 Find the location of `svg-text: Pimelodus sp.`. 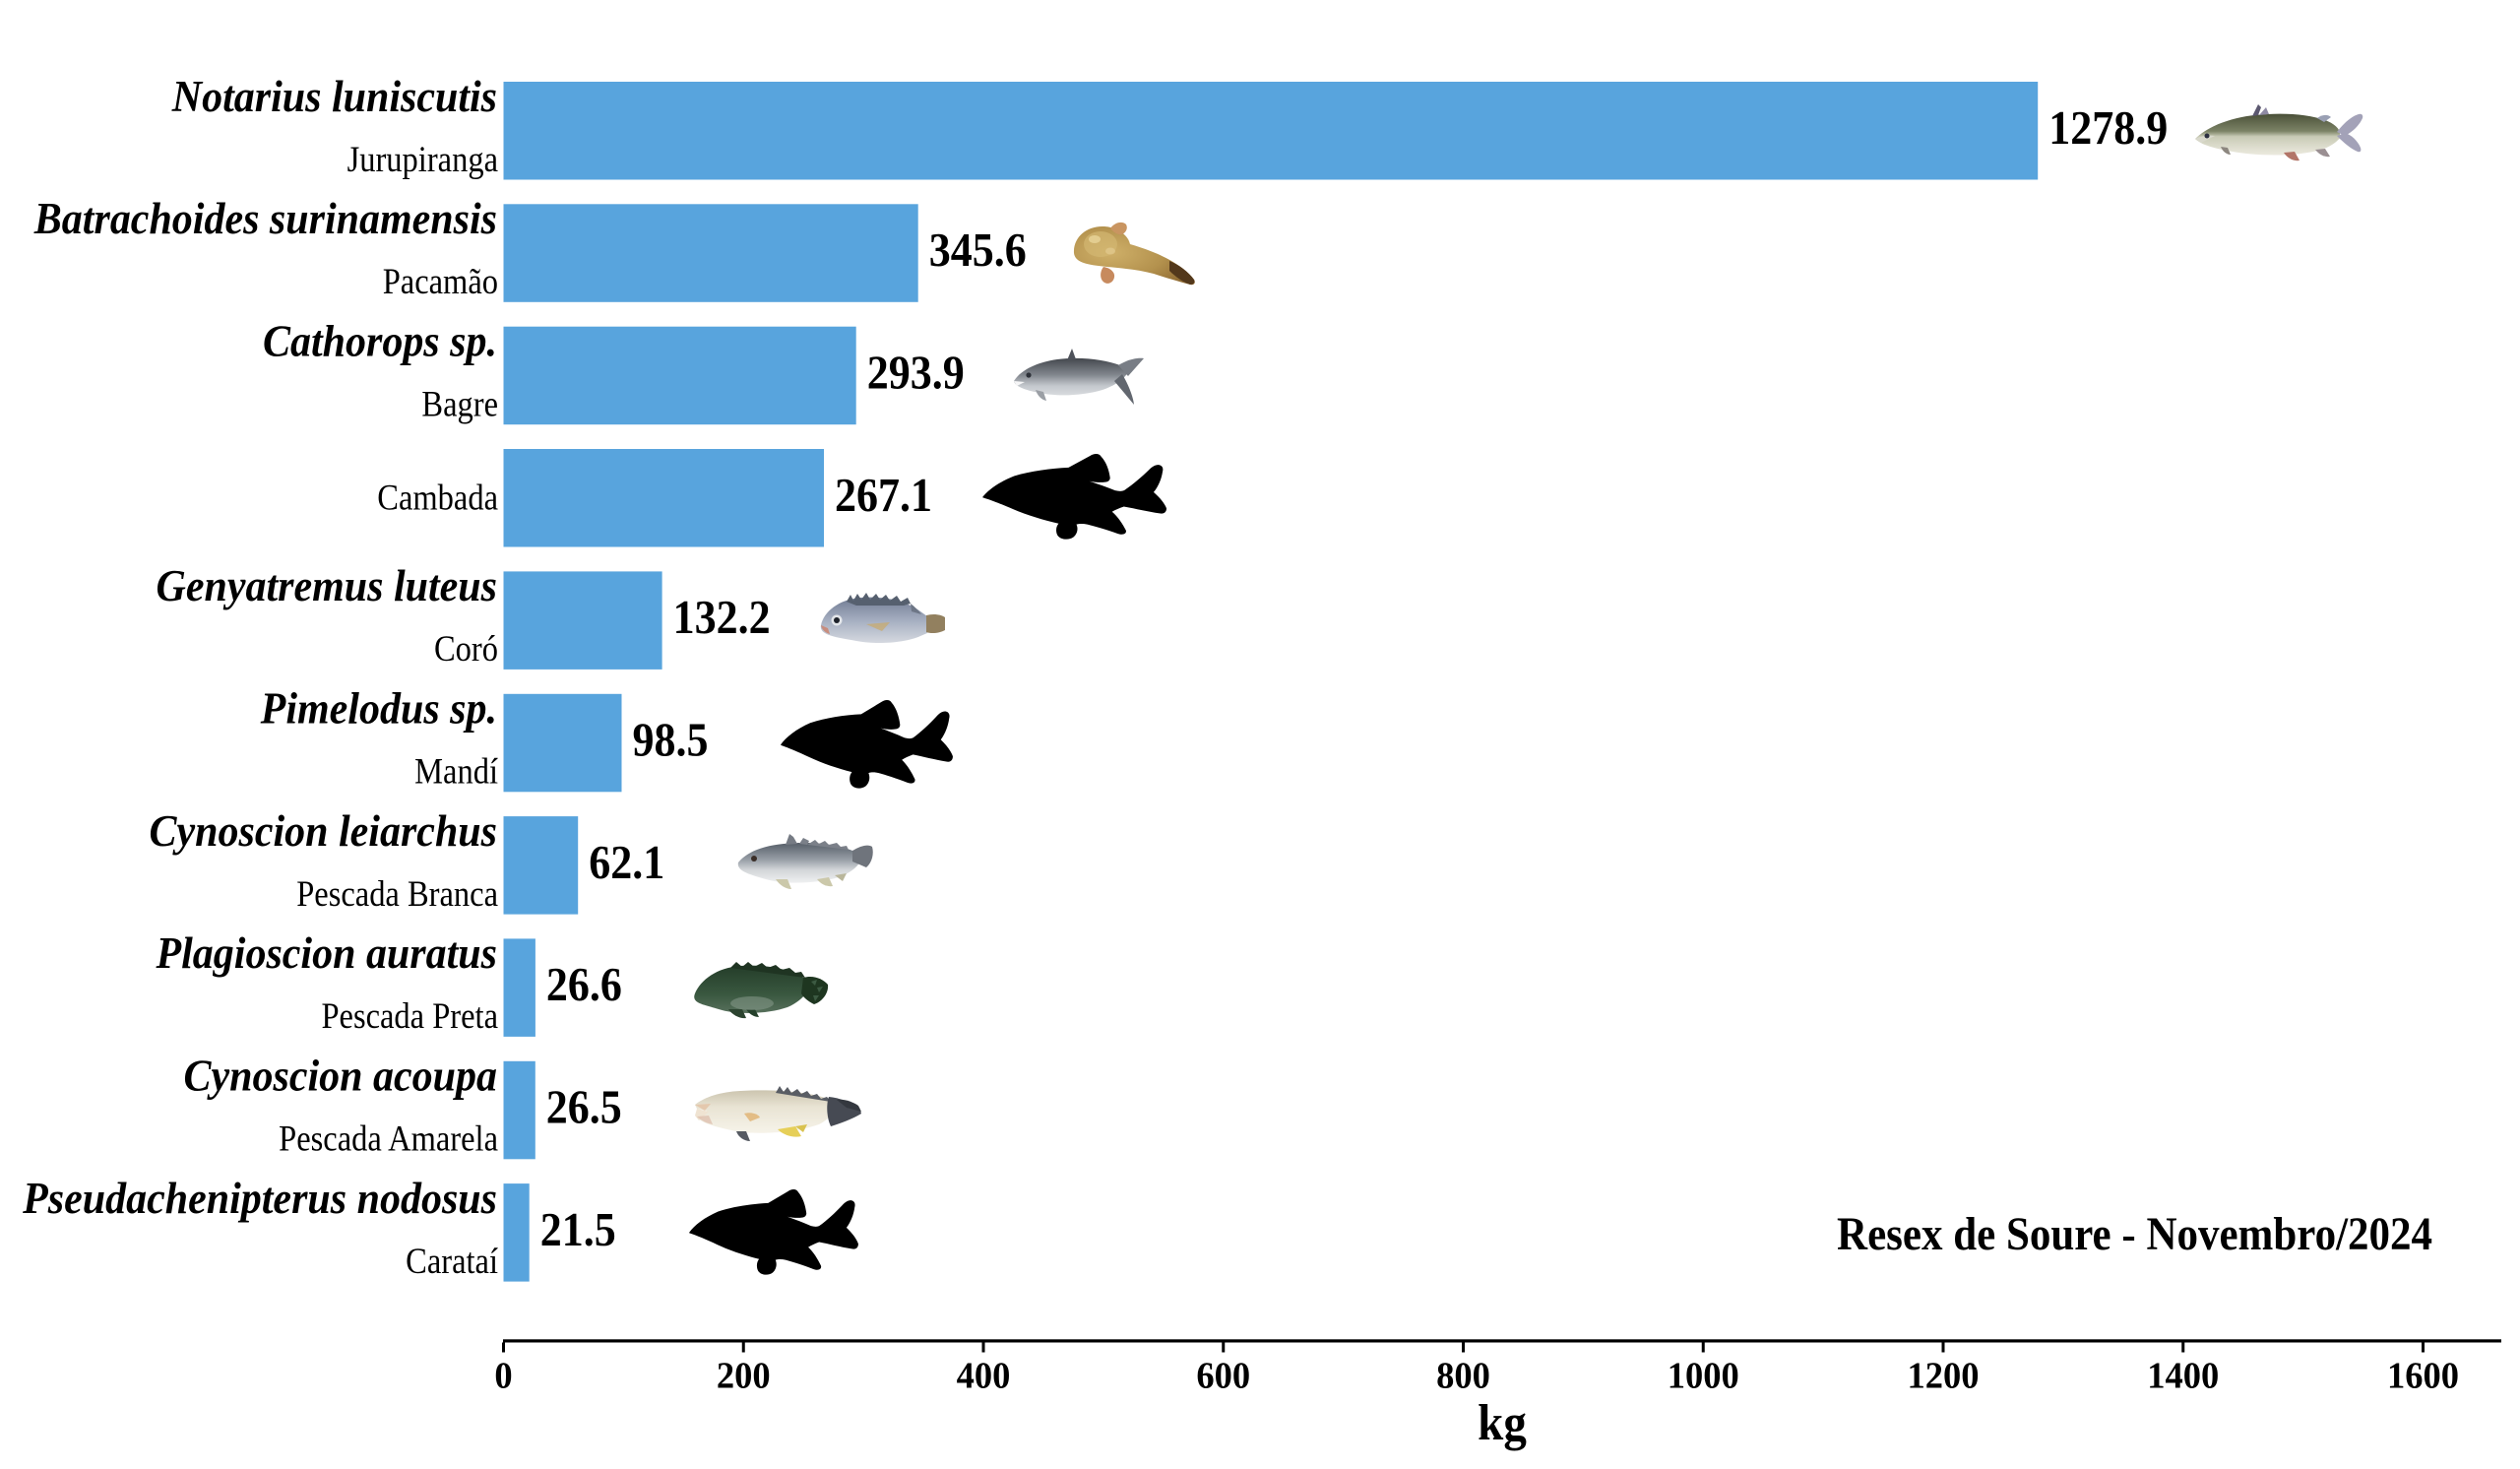

svg-text: Pimelodus sp. is located at coordinates (378, 708).